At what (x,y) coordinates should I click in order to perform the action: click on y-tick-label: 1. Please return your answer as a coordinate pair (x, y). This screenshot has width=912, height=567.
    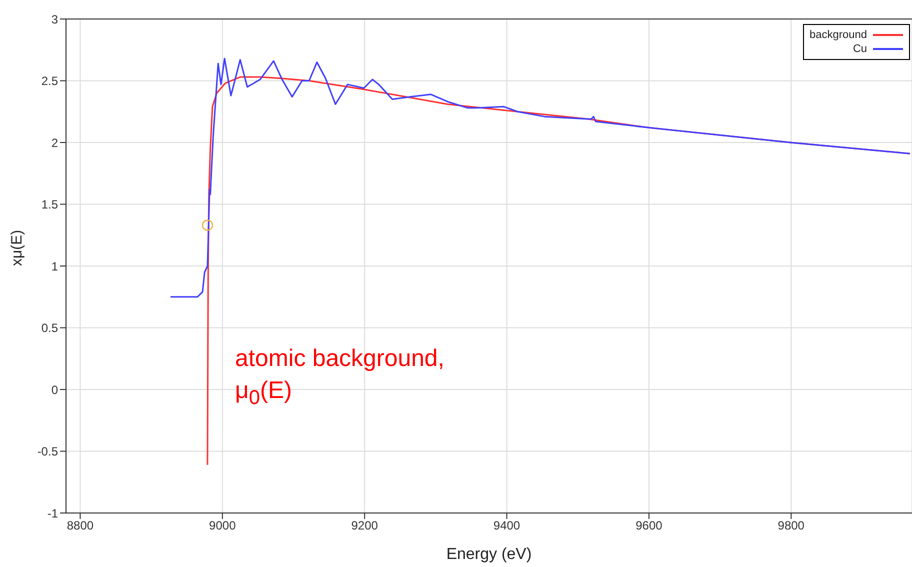
    Looking at the image, I should click on (54, 266).